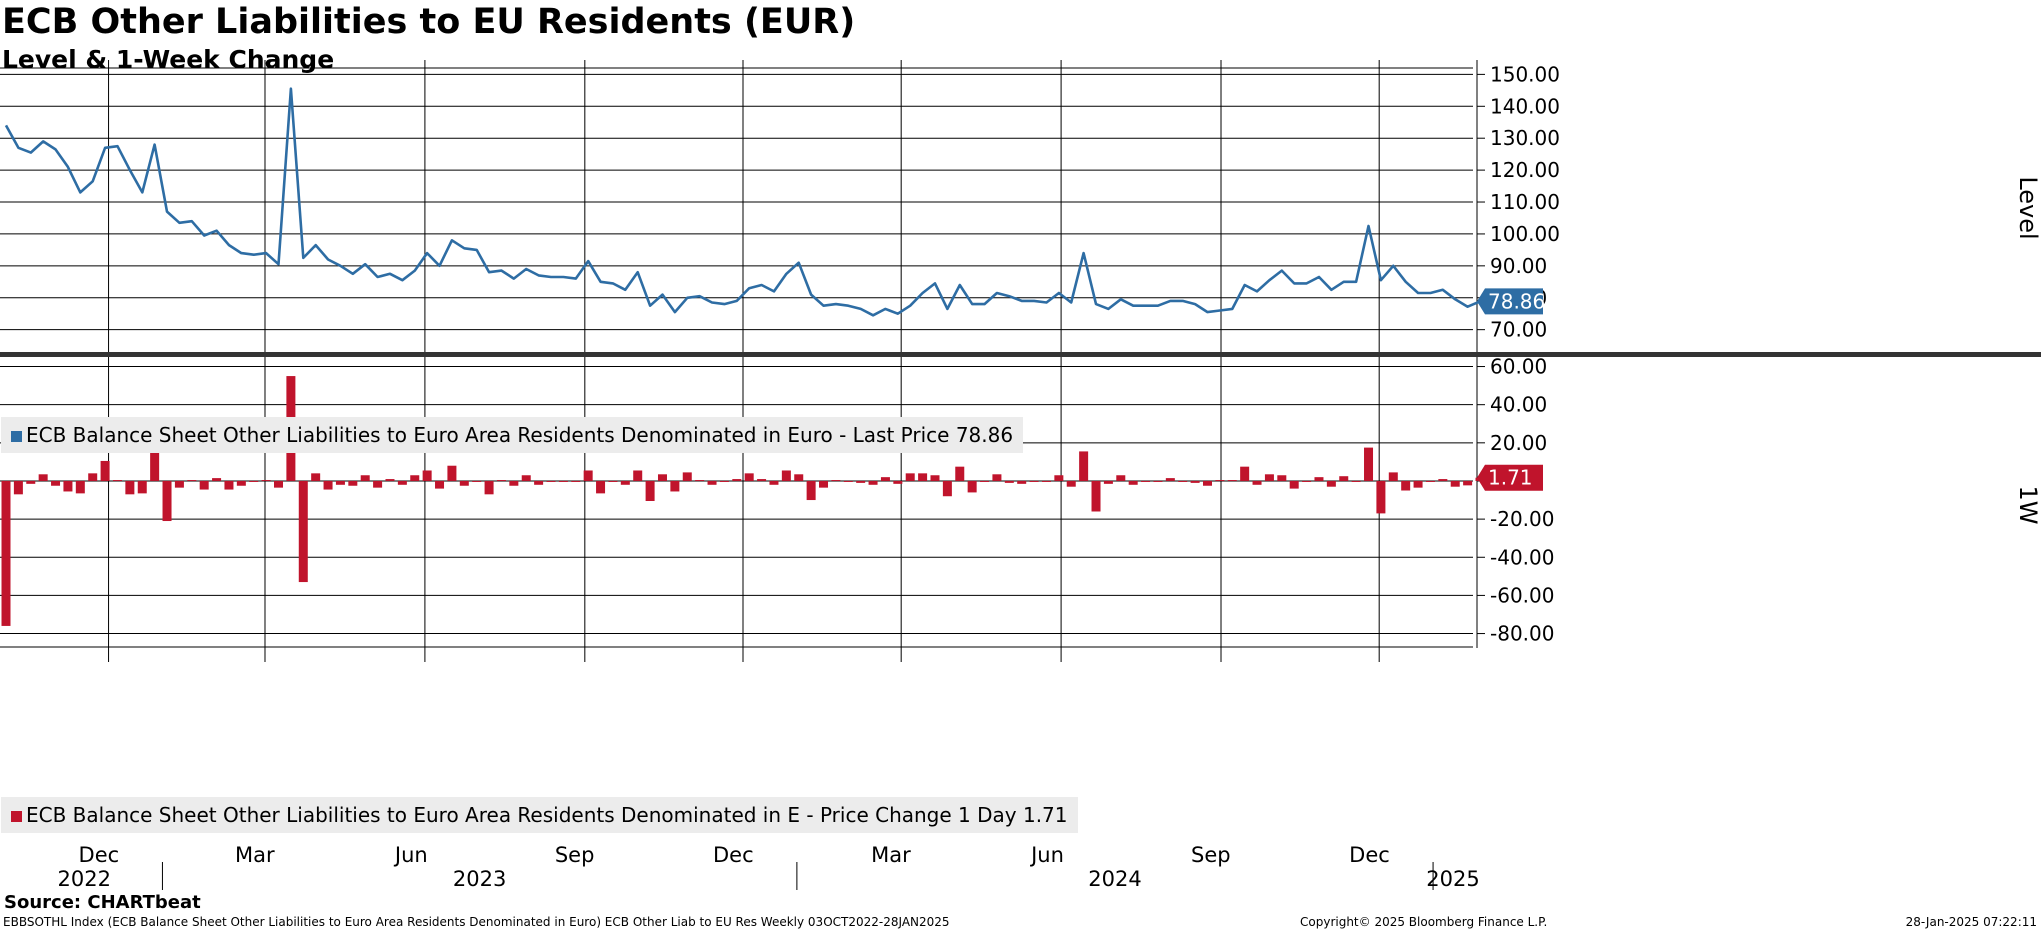 The image size is (2041, 932). Describe the element at coordinates (1522, 595) in the screenshot. I see `change-tick-label: -60.00` at that location.